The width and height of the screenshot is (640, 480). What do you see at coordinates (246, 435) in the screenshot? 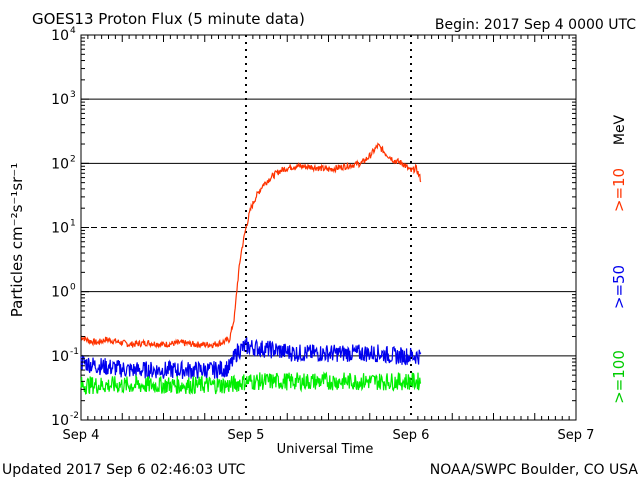
I see `x-tick-label: Sep 5` at bounding box center [246, 435].